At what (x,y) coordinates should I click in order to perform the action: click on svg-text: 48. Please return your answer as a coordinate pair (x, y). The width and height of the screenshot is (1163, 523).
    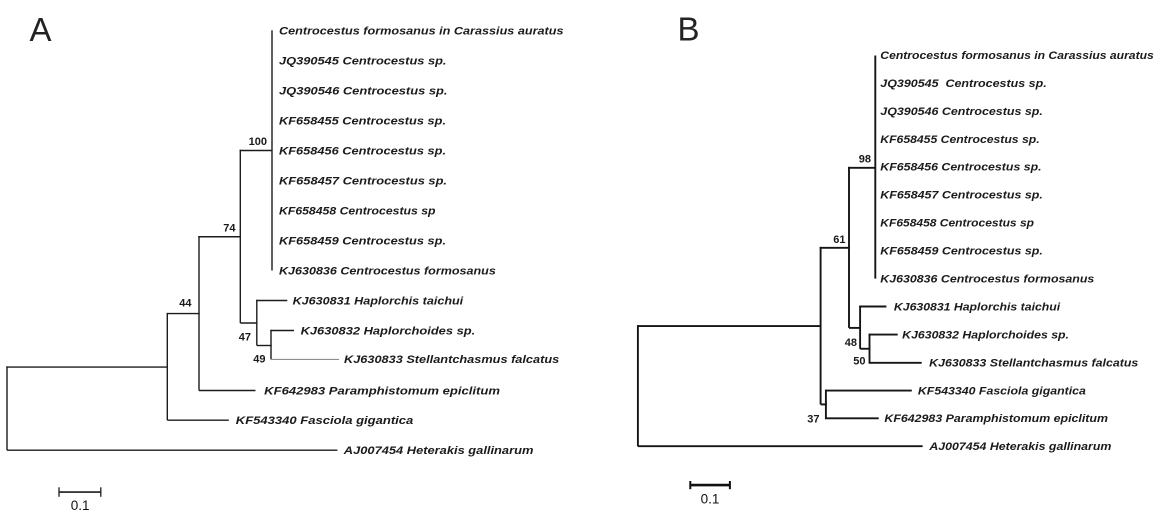
    Looking at the image, I should click on (851, 343).